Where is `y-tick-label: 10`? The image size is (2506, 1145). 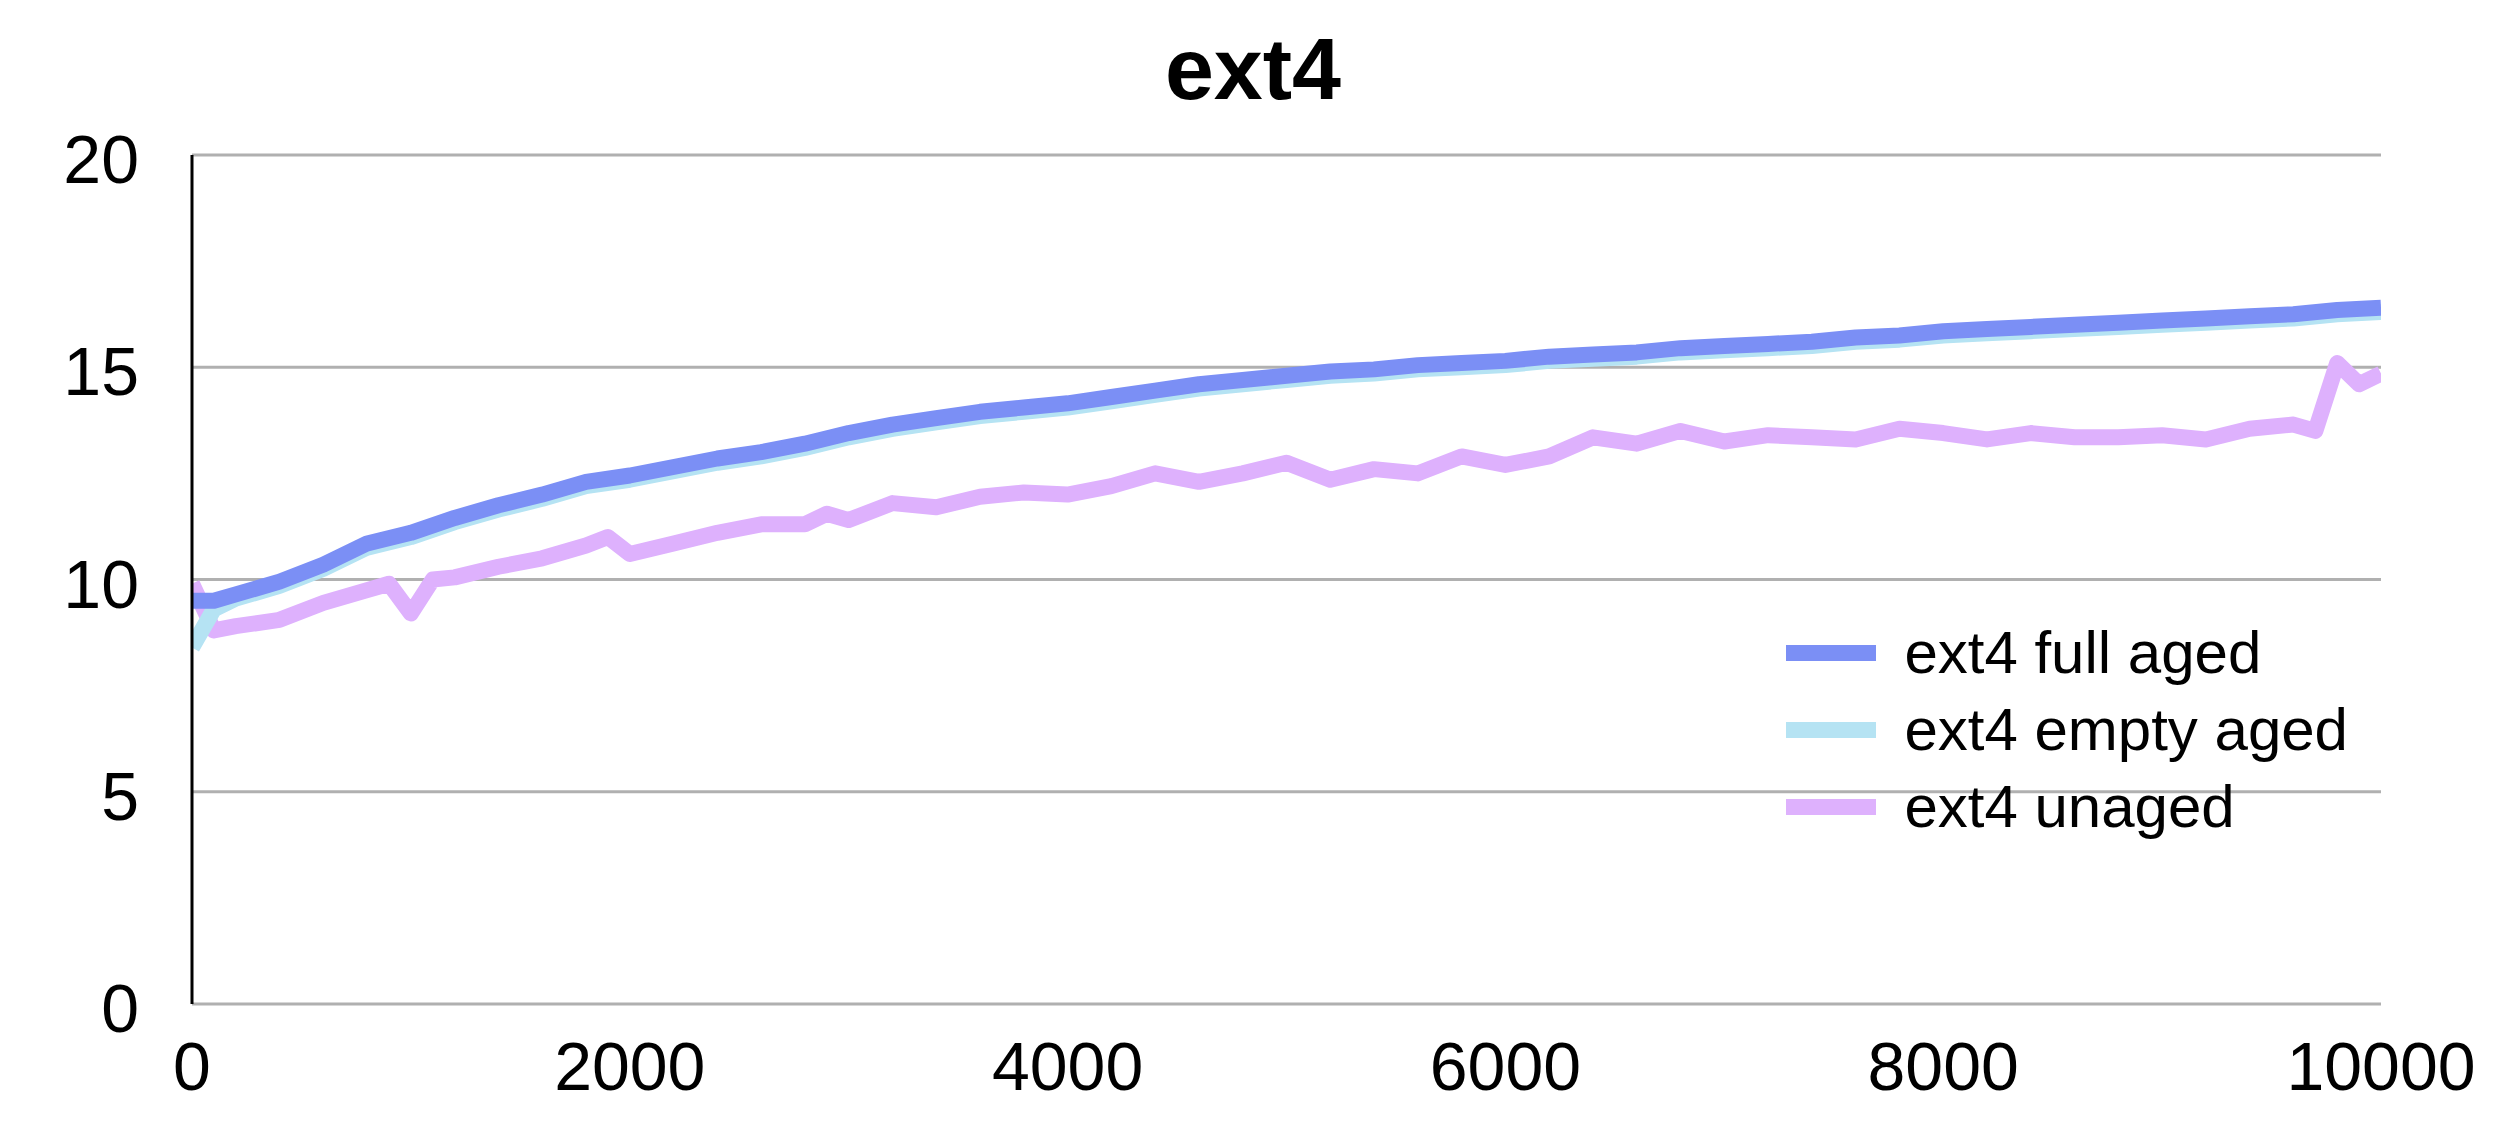 y-tick-label: 10 is located at coordinates (101, 583).